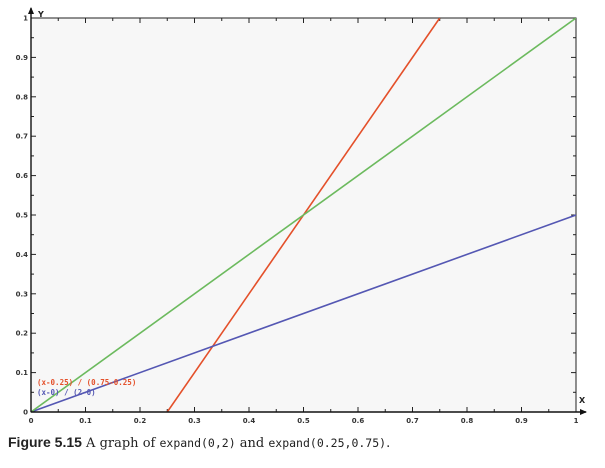 This screenshot has height=468, width=605. I want to click on y-tick-label: 0.8, so click(22, 97).